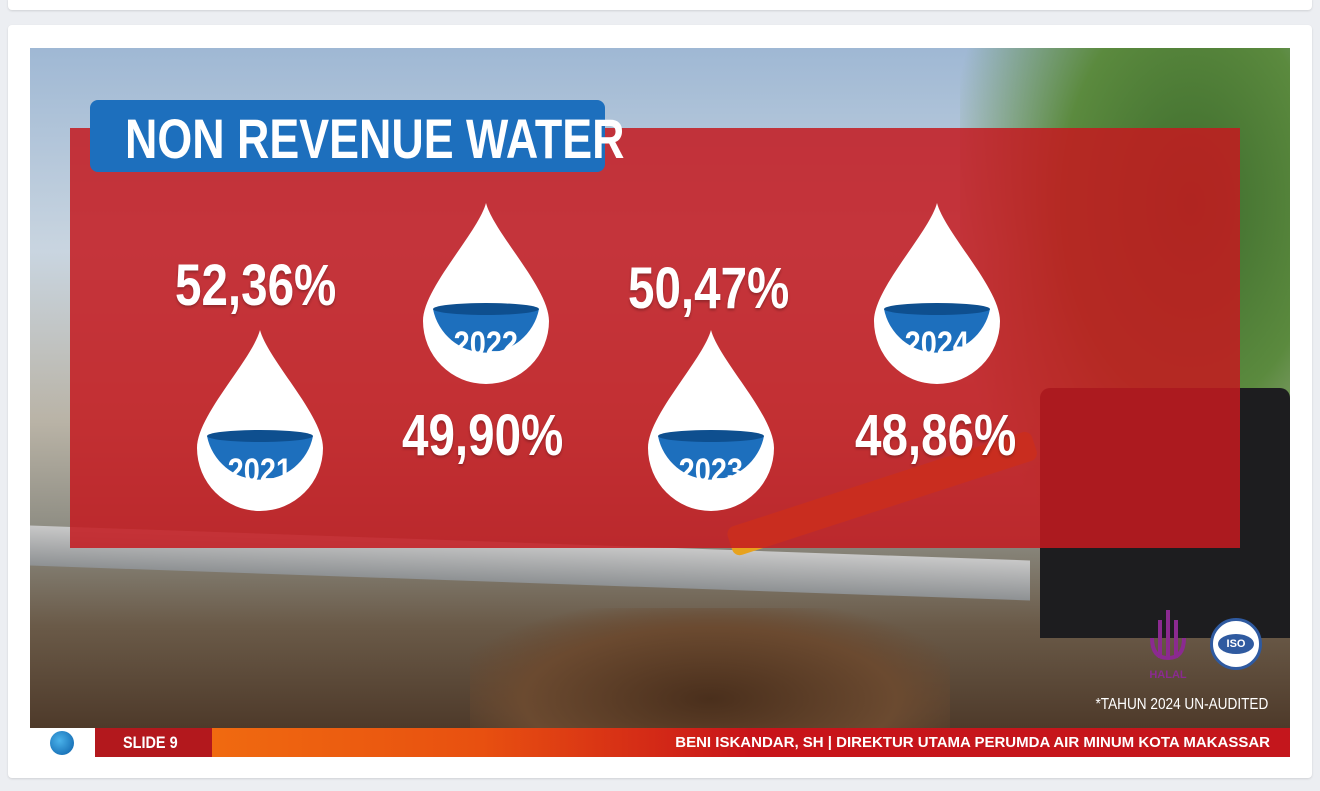  What do you see at coordinates (260, 421) in the screenshot?
I see `water-drop-2021: 2021` at bounding box center [260, 421].